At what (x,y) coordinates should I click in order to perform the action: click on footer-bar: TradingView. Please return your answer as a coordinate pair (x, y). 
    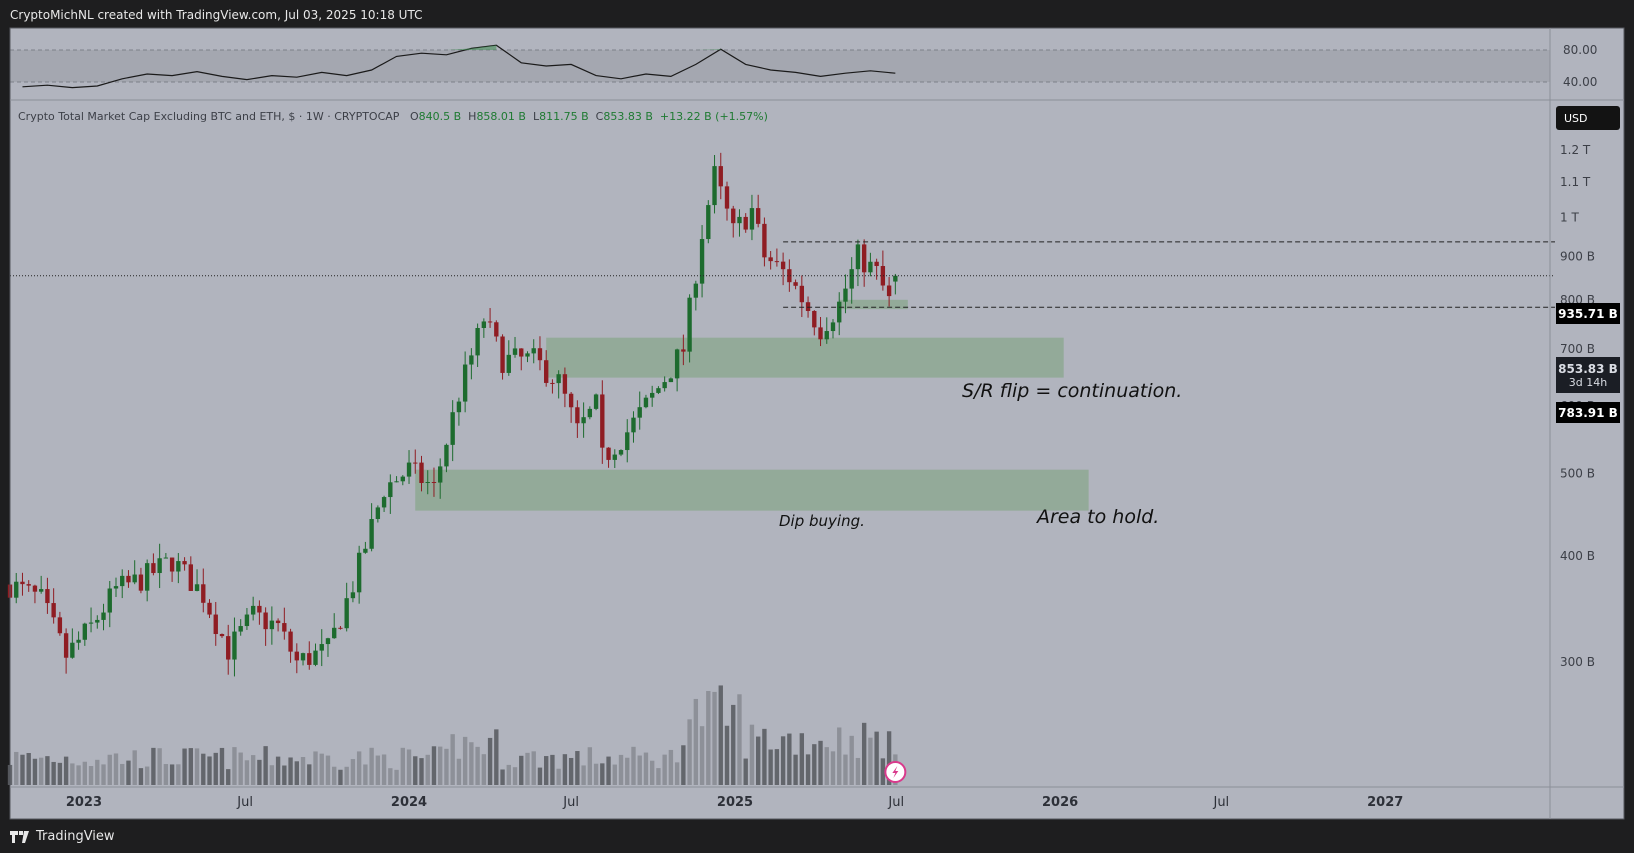
    Looking at the image, I should click on (817, 836).